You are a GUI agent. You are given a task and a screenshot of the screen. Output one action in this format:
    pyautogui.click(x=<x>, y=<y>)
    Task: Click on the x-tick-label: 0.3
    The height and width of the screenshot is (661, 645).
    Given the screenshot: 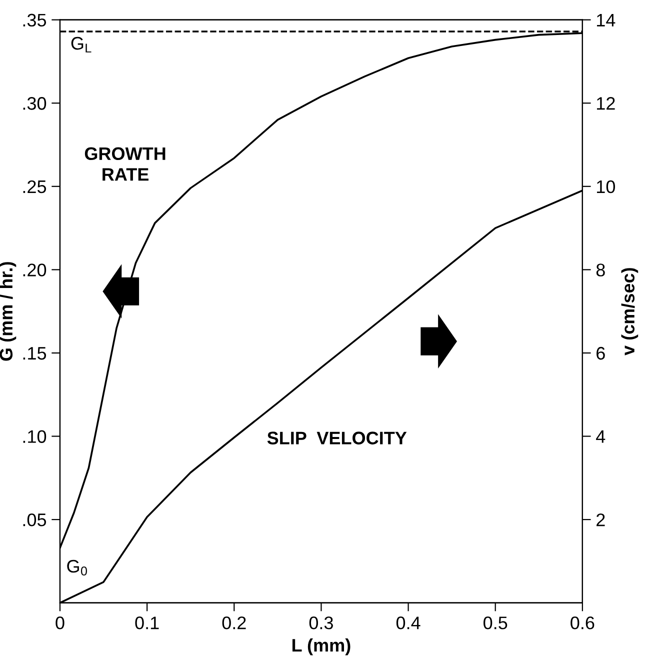 What is the action you would take?
    pyautogui.click(x=321, y=623)
    